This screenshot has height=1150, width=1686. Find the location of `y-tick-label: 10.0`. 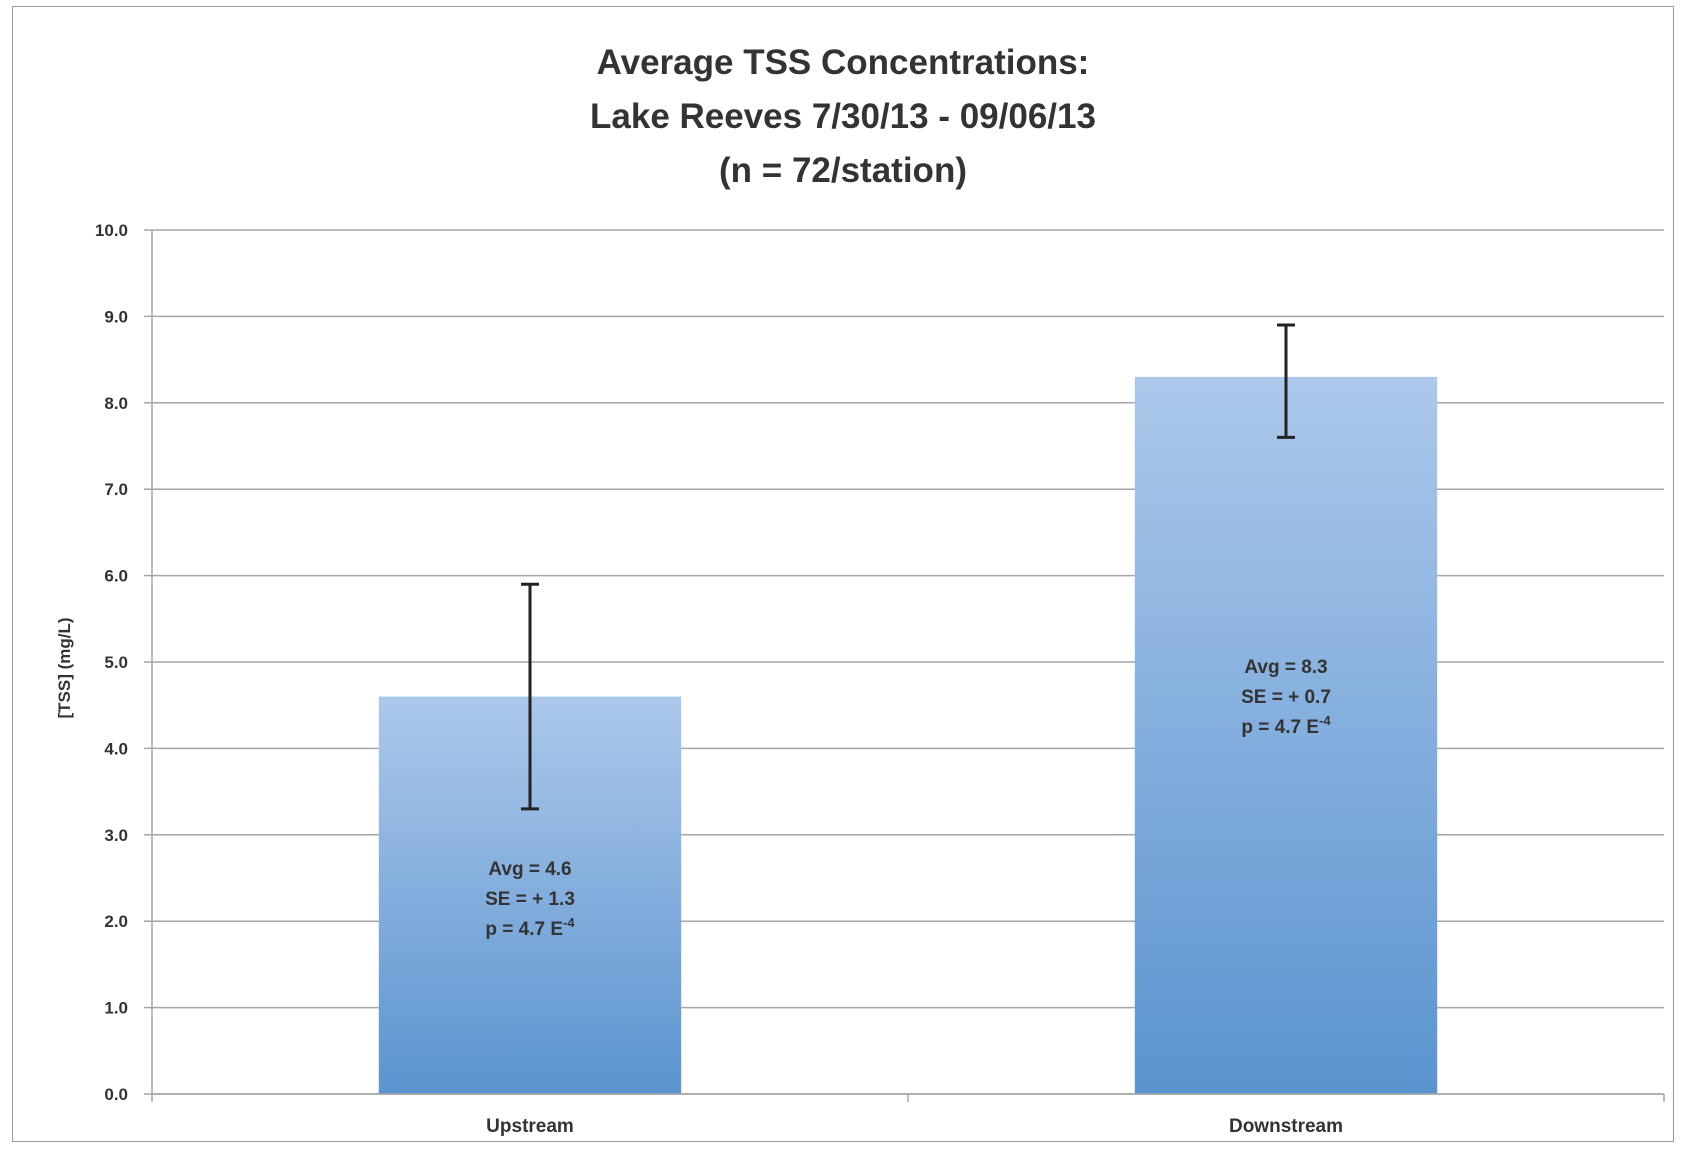

y-tick-label: 10.0 is located at coordinates (111, 230).